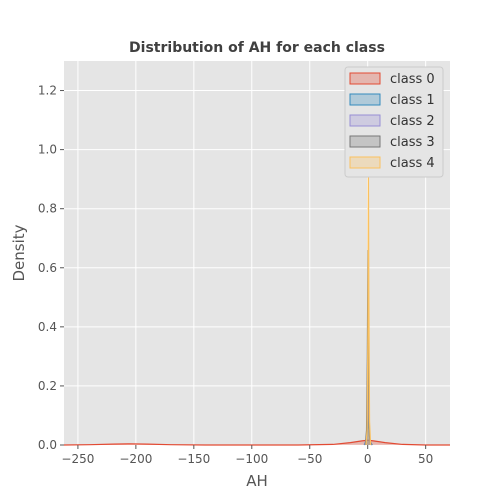 Image resolution: width=500 pixels, height=500 pixels. Describe the element at coordinates (135, 459) in the screenshot. I see `x-tick-label: −200` at that location.